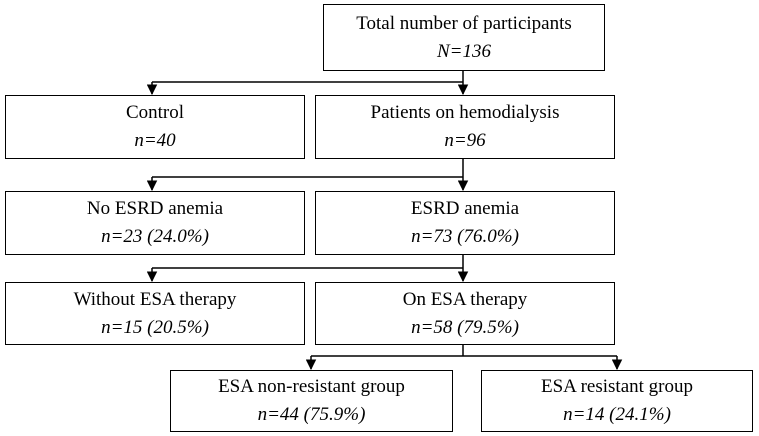  Describe the element at coordinates (155, 236) in the screenshot. I see `box-no-anemia-count: n=23 (24.0%)` at that location.